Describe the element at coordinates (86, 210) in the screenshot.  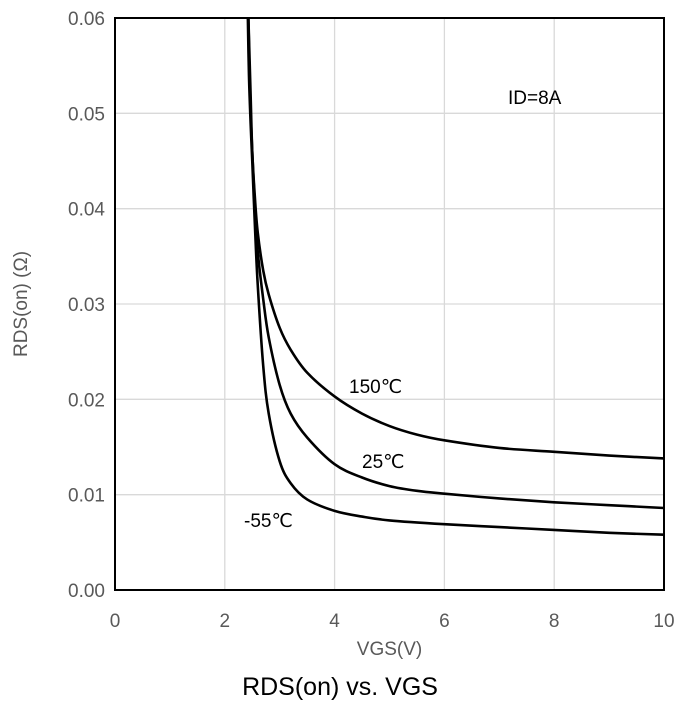
I see `y-tick-label: 0.04` at that location.